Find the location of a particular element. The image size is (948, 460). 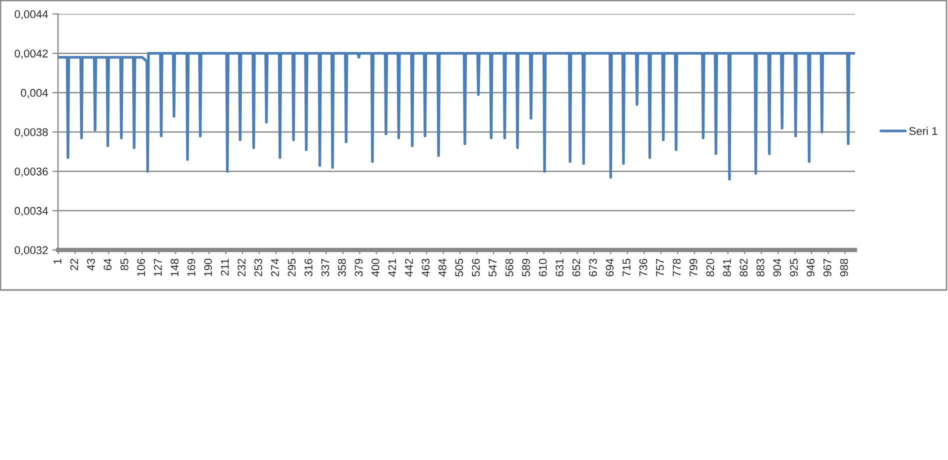

x-tick-label: 568 is located at coordinates (509, 267).